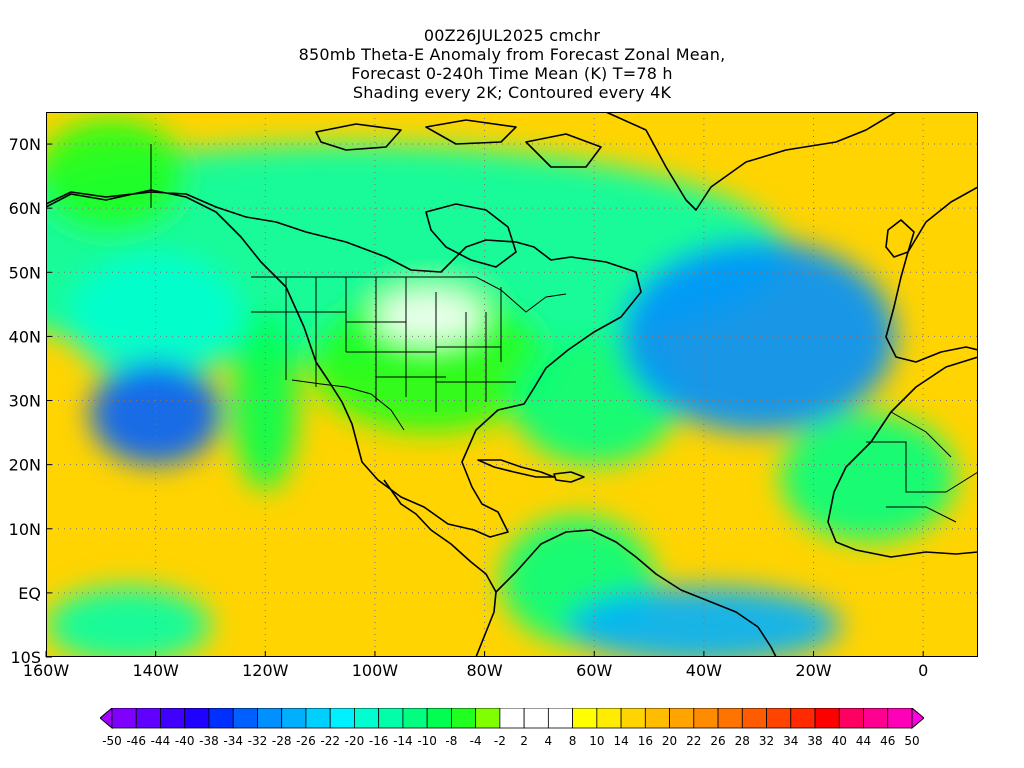 The width and height of the screenshot is (1024, 768). I want to click on colorbar-label: 2, so click(524, 741).